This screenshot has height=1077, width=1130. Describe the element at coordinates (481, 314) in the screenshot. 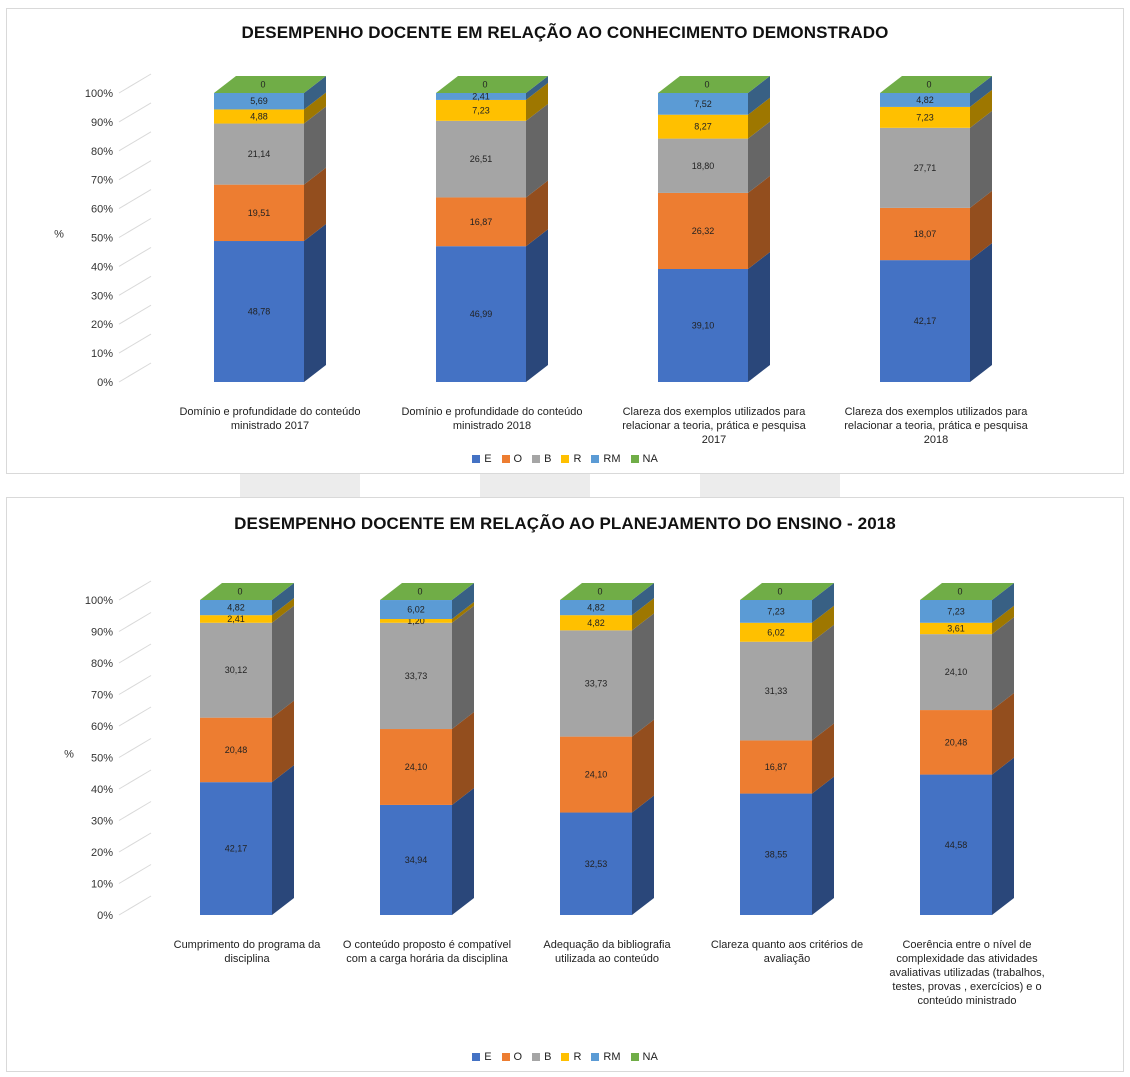

I see `data-label: 46,99` at that location.